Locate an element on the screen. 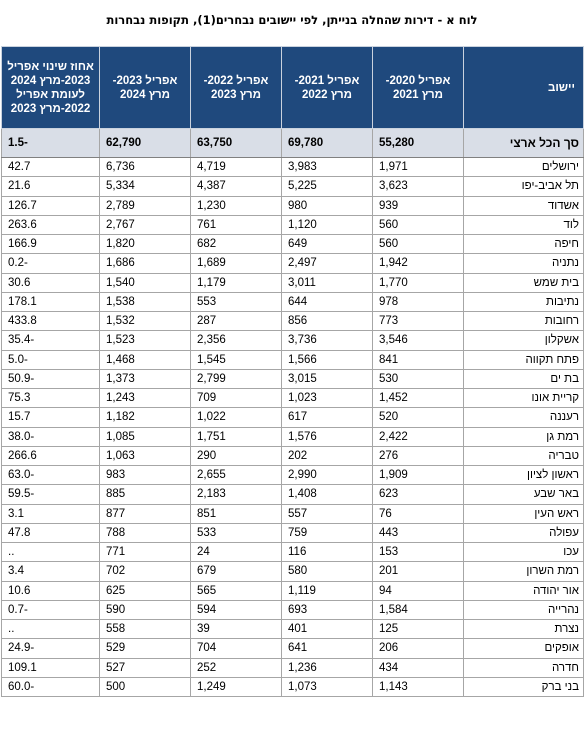 The height and width of the screenshot is (735, 584). table-row: נהרייה 1,584 693 594 590 -0.7 is located at coordinates (292, 610).